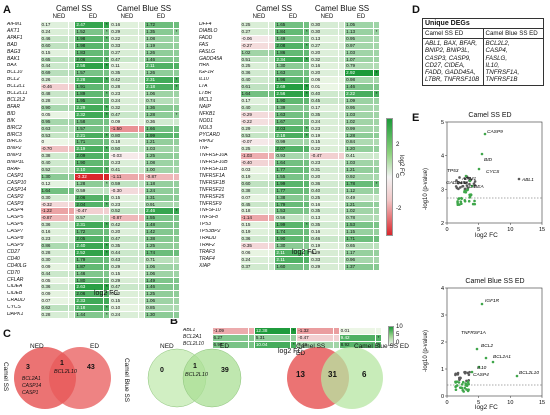  What do you see at coordinates (482, 368) in the screenshot?
I see `point-label: IL10` at bounding box center [482, 368].